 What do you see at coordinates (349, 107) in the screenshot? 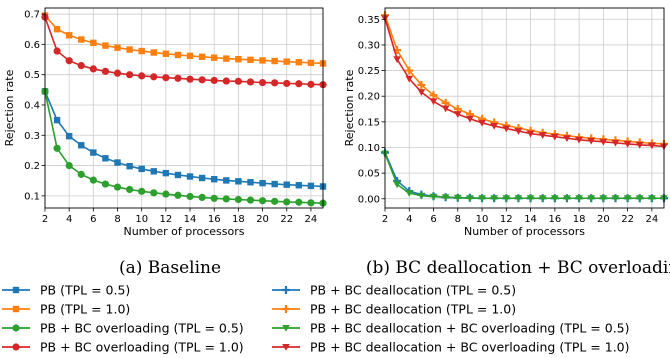
I see `y-axis-label: Rejection rate` at bounding box center [349, 107].